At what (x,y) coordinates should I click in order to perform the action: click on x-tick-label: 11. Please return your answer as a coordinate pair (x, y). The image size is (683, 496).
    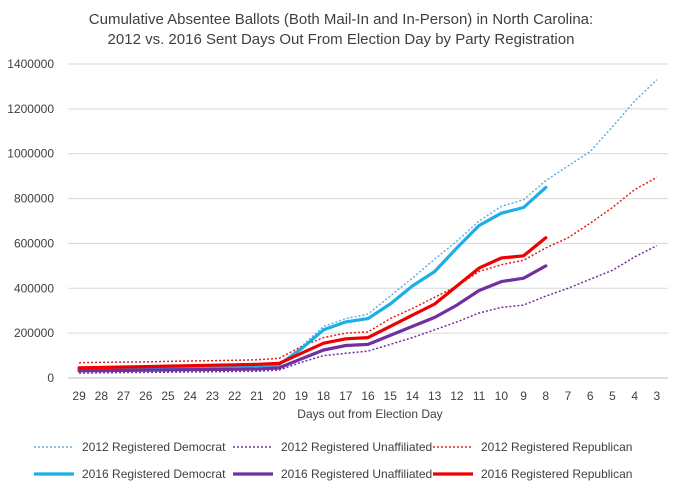
    Looking at the image, I should click on (479, 396).